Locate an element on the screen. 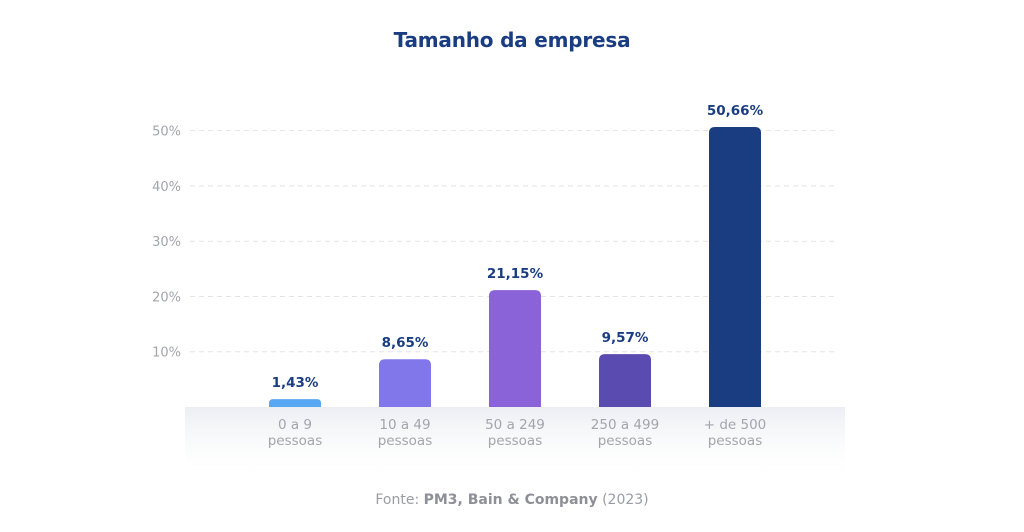 The height and width of the screenshot is (532, 1024). y-axis: 10% 20% 30% 40% 50% is located at coordinates (166, 243).